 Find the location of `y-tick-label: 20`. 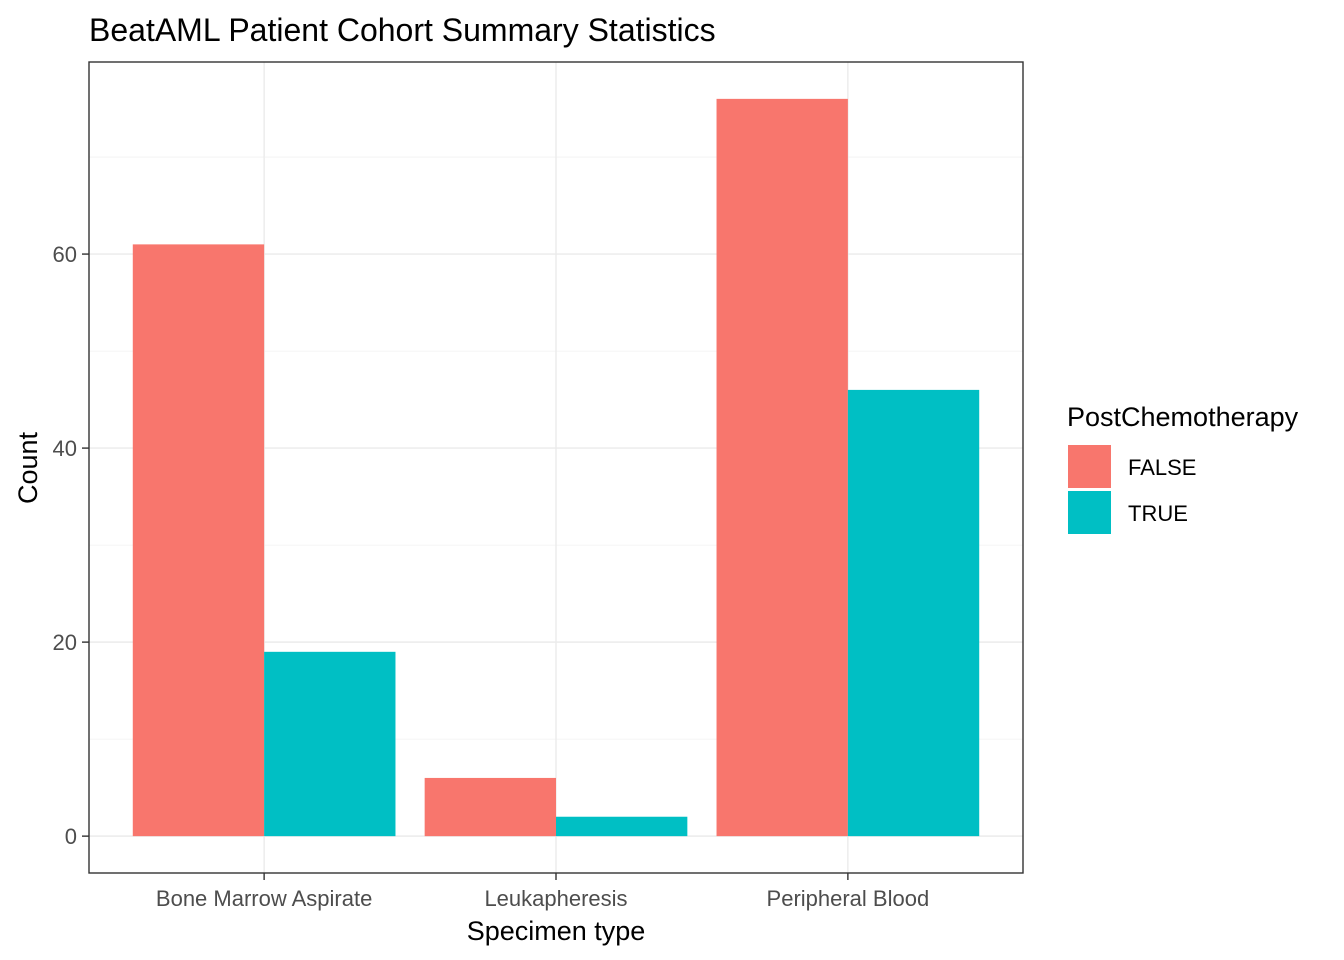

y-tick-label: 20 is located at coordinates (65, 642).